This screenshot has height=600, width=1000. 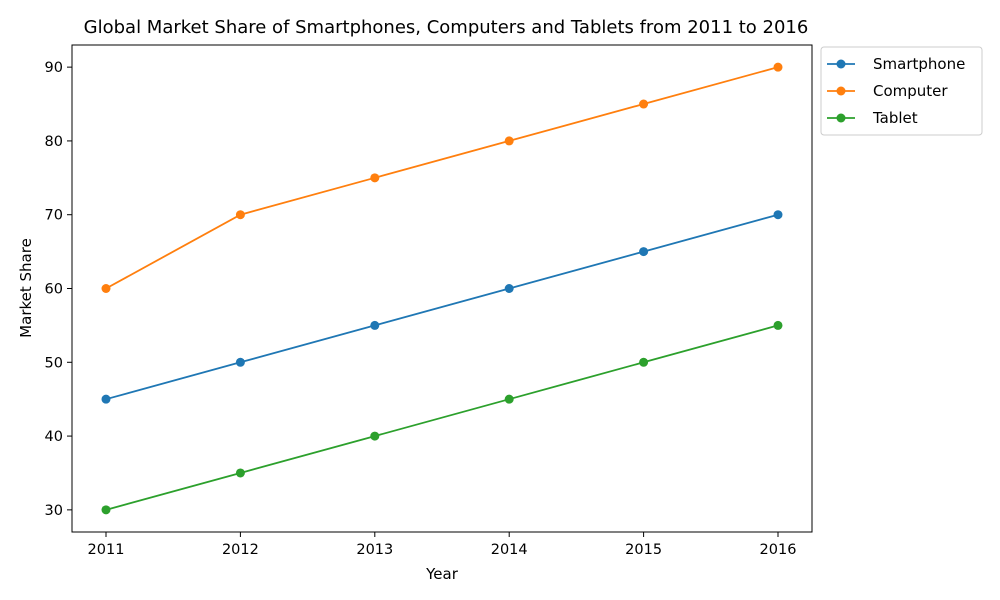 I want to click on x-tick-label: 2013, so click(x=374, y=550).